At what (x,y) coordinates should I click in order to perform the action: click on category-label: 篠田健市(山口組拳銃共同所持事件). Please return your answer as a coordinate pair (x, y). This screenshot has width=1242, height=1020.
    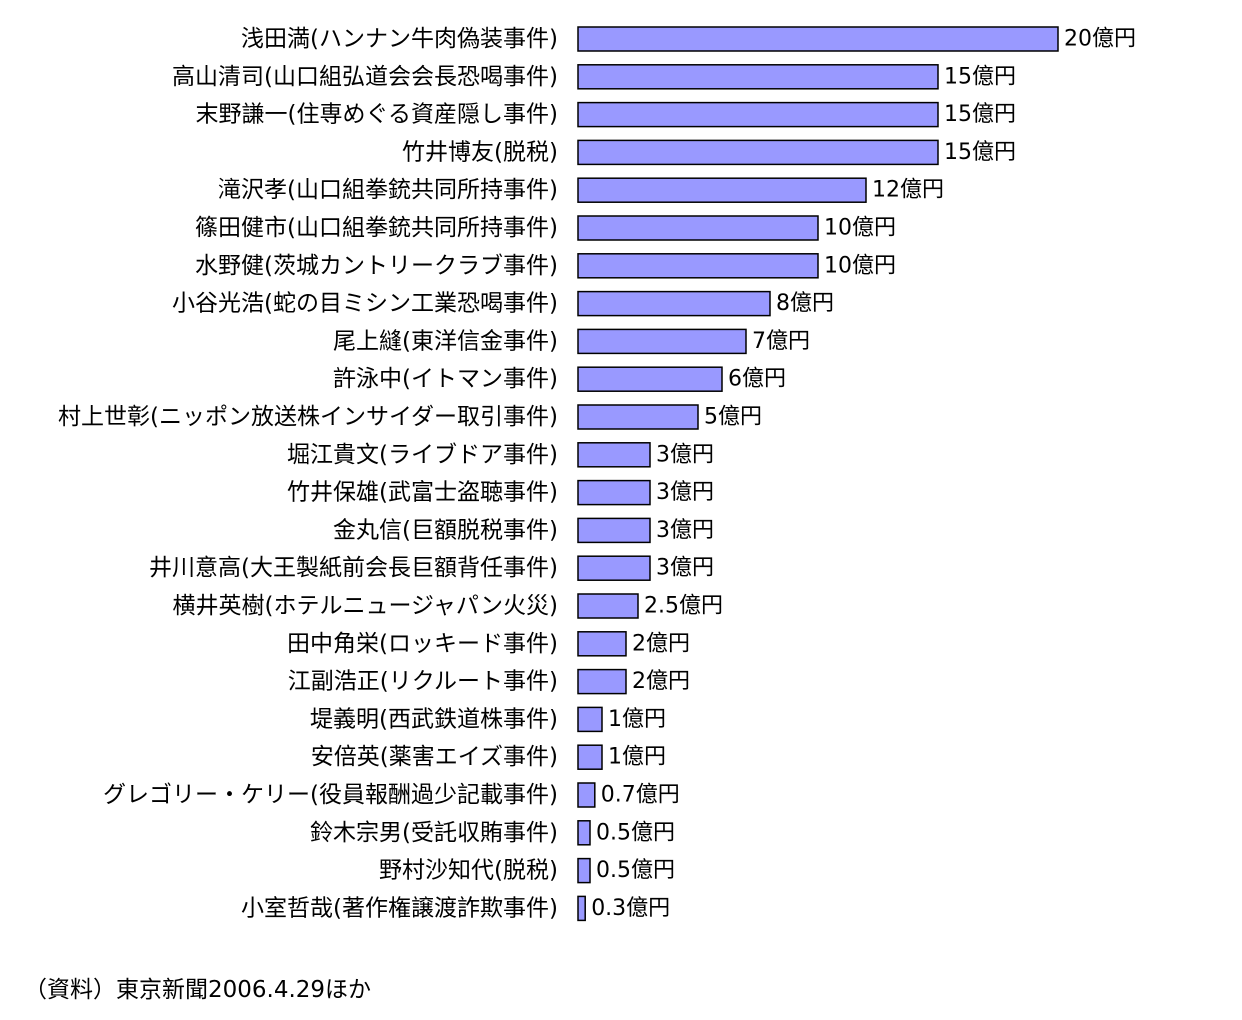
    Looking at the image, I should click on (376, 228).